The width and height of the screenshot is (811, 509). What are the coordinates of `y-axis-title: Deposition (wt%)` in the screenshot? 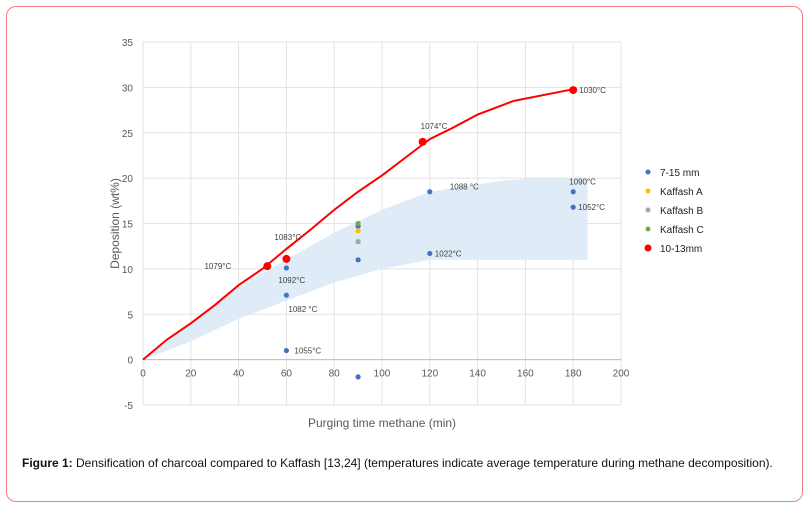 It's located at (115, 223).